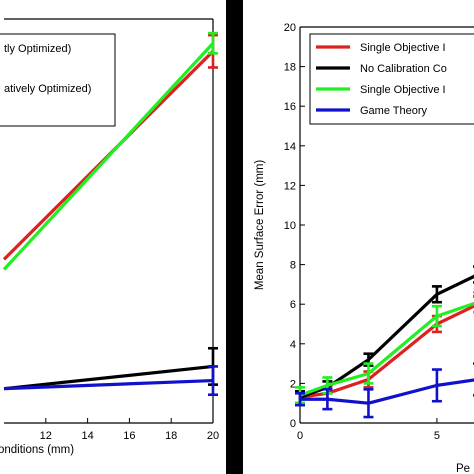 The width and height of the screenshot is (474, 474). Describe the element at coordinates (290, 28) in the screenshot. I see `y-tick-label: 20` at that location.